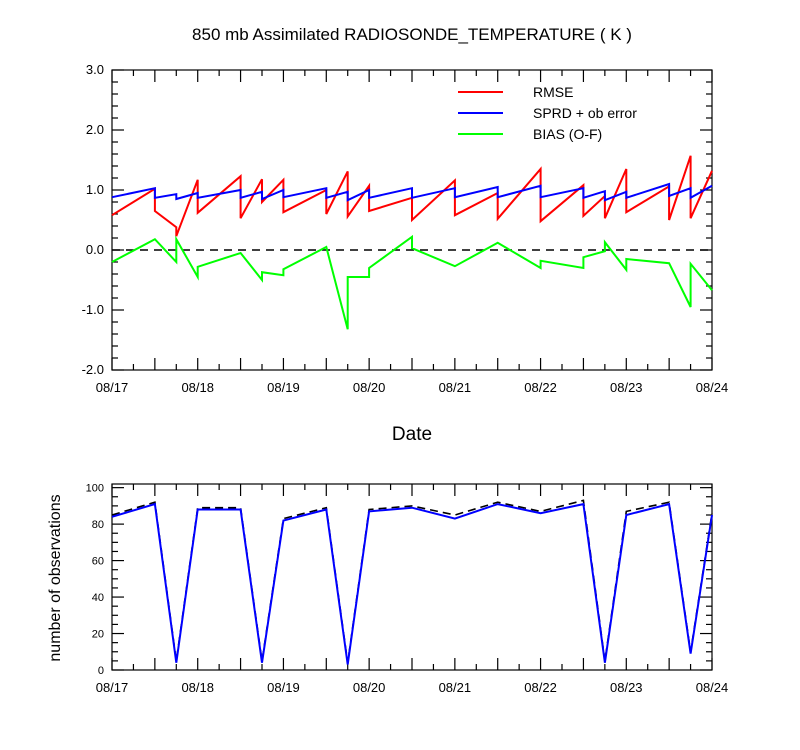 The image size is (800, 750). Describe the element at coordinates (93, 369) in the screenshot. I see `top-chart-y-tick-label: -2.0` at that location.